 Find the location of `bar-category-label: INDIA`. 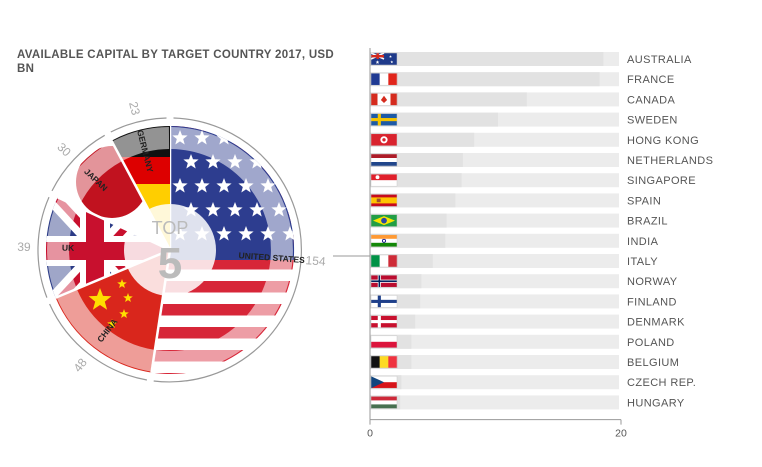

bar-category-label: INDIA is located at coordinates (643, 242).